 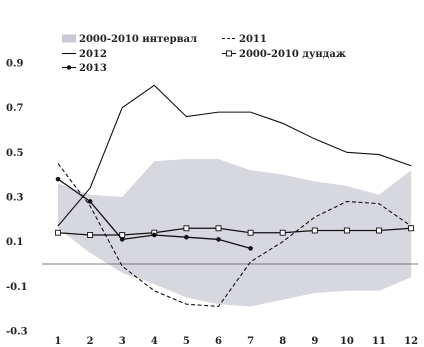 I want to click on y-tick-label: 0.3, so click(x=14, y=198).